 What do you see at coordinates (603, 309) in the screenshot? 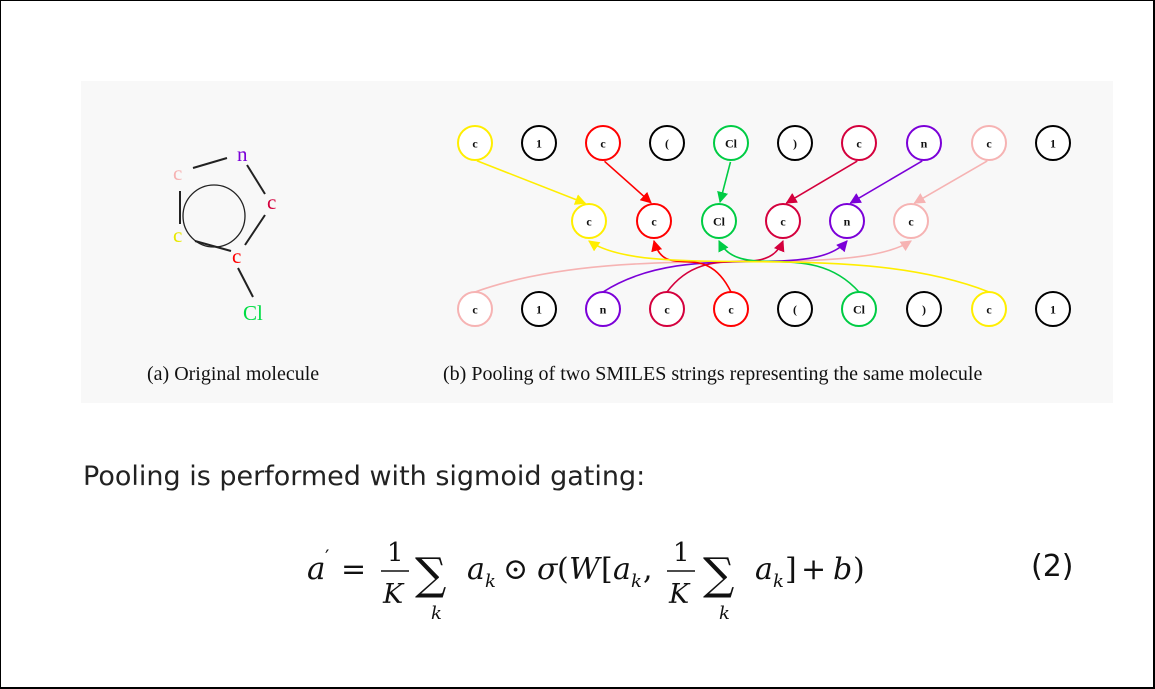
I see `bottom-token: n` at bounding box center [603, 309].